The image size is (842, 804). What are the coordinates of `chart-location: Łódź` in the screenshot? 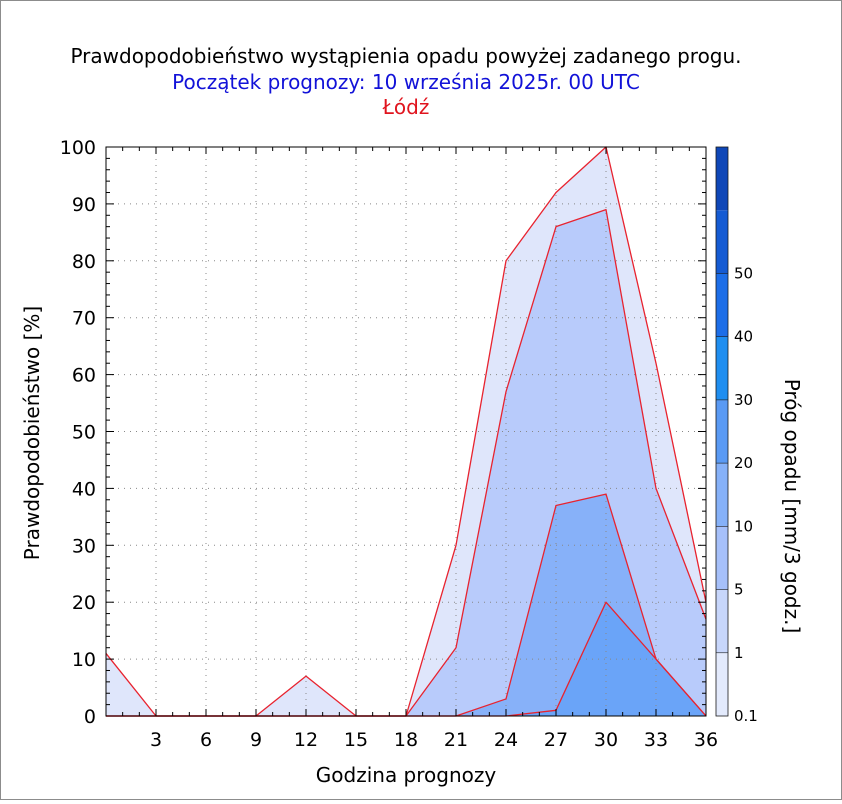 It's located at (406, 107).